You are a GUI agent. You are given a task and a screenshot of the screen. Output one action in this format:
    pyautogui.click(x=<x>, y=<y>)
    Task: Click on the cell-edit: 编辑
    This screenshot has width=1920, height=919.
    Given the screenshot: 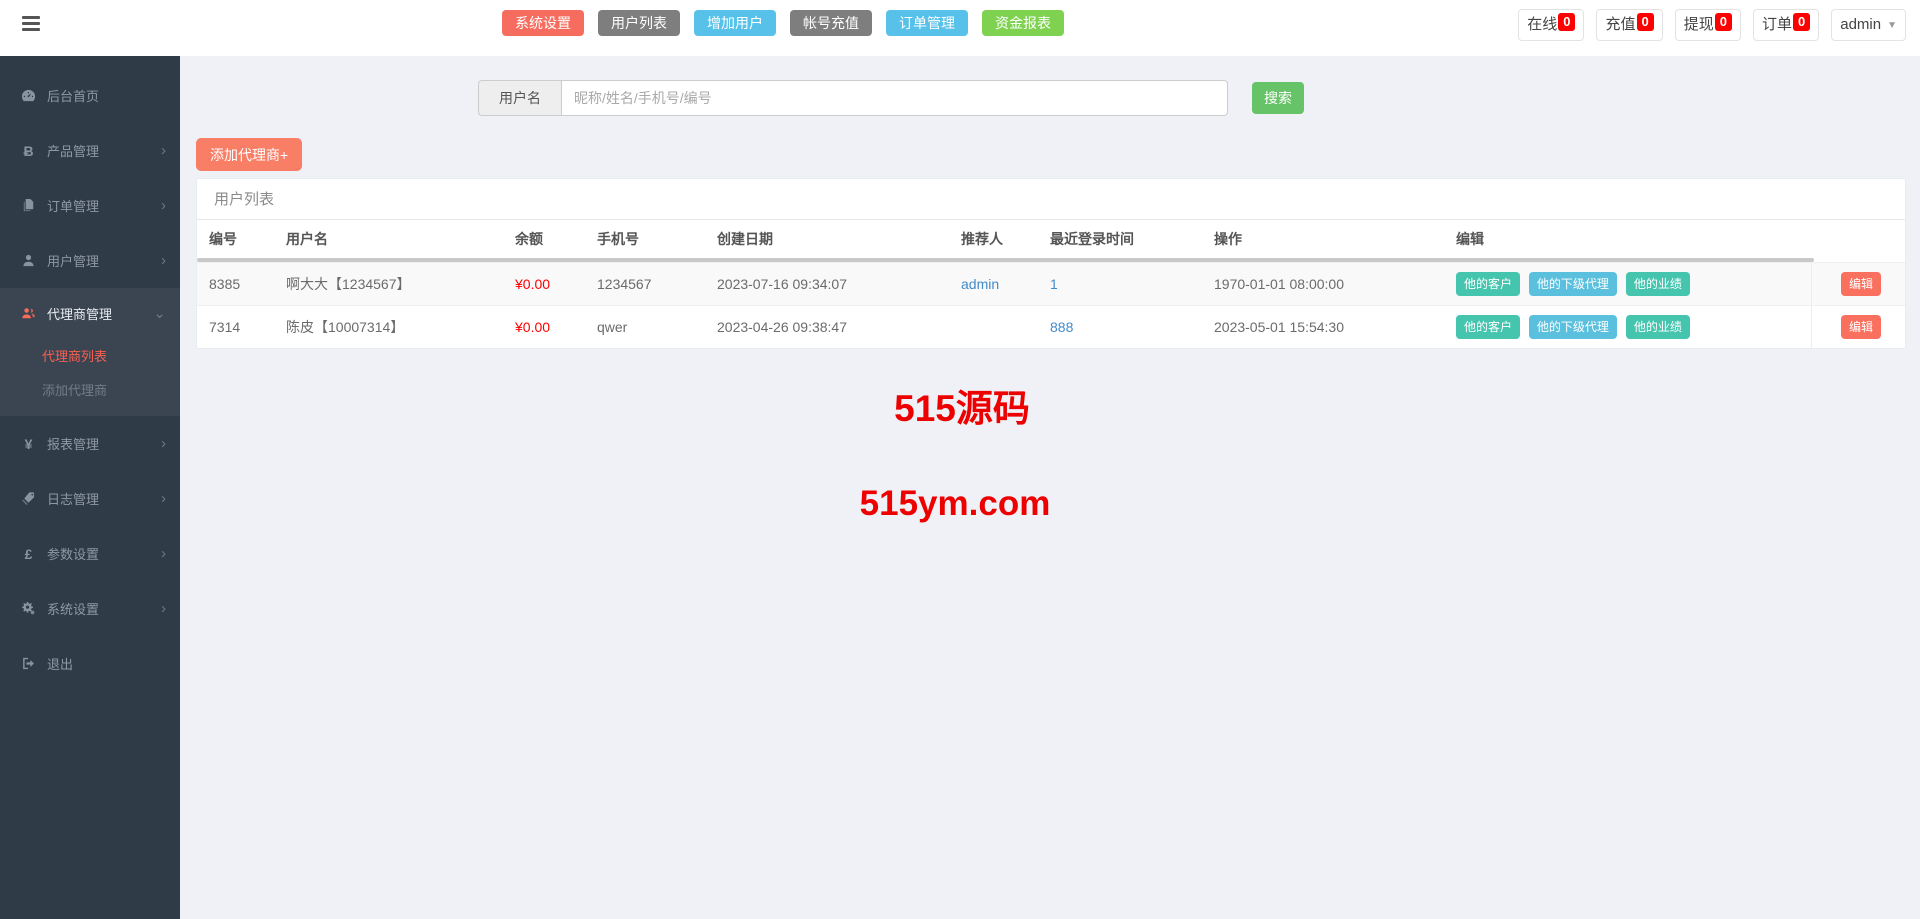 What is the action you would take?
    pyautogui.click(x=1853, y=327)
    